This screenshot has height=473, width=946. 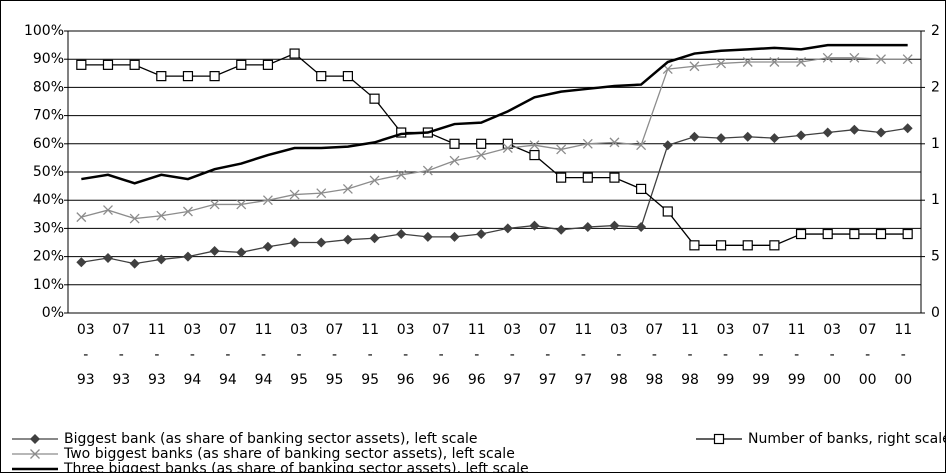 What do you see at coordinates (847, 439) in the screenshot?
I see `legend-label: Number of banks, right scale` at bounding box center [847, 439].